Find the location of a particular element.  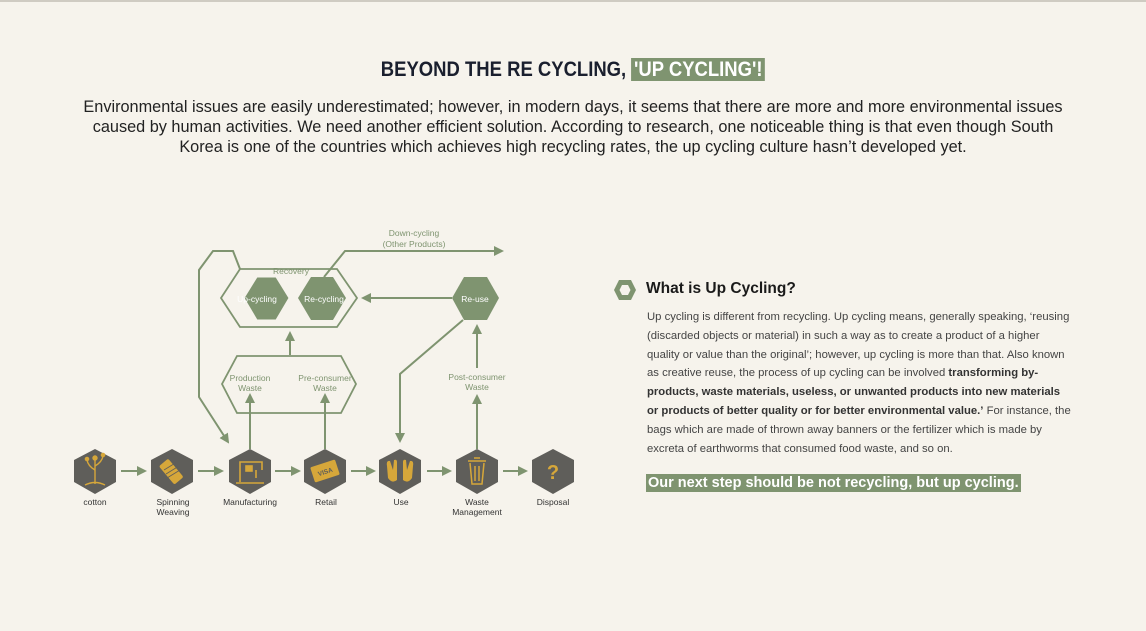

recovery-container is located at coordinates (289, 298).